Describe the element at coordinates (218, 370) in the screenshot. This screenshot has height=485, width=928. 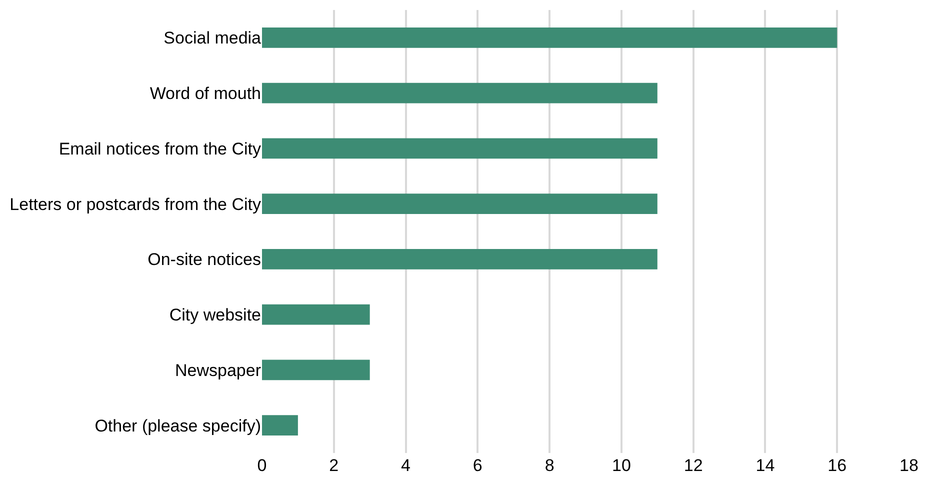
I see `y-tick-label: Newspaper` at that location.